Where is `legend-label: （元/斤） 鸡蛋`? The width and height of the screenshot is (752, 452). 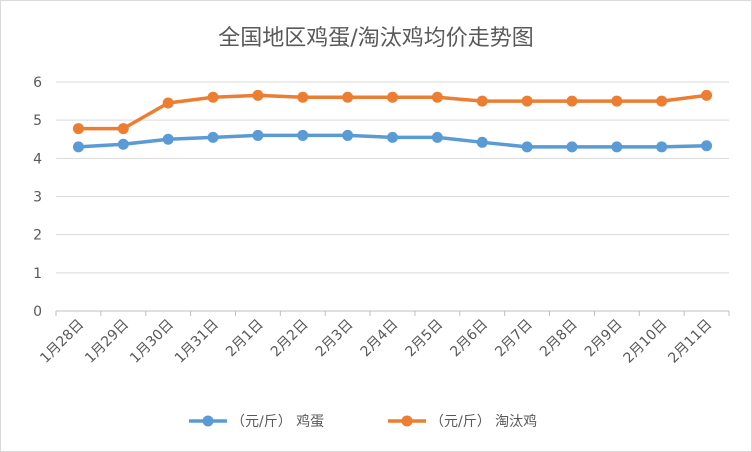 legend-label: （元/斤） 鸡蛋 is located at coordinates (277, 421).